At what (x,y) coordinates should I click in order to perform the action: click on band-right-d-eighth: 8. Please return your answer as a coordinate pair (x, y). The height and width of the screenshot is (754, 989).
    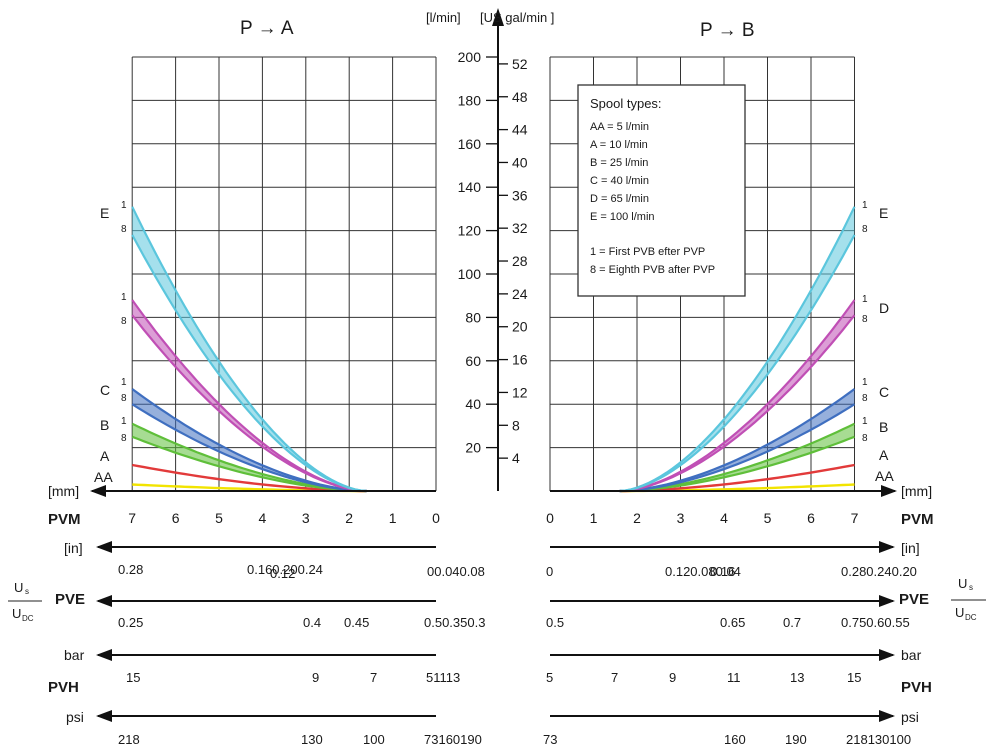
    Looking at the image, I should click on (865, 319).